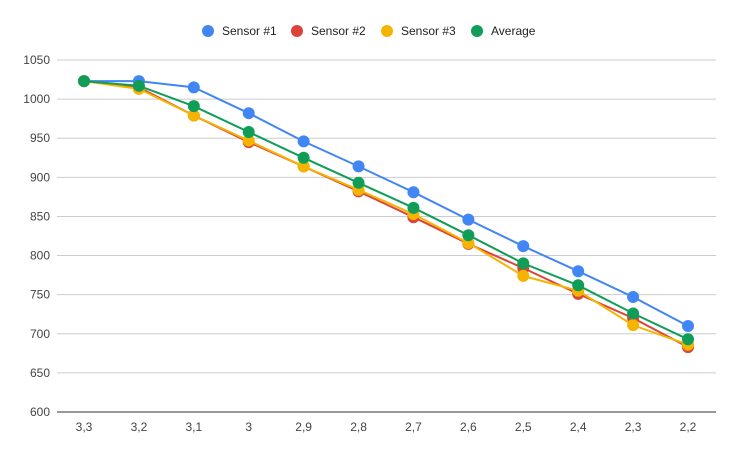 This screenshot has width=738, height=456. Describe the element at coordinates (386, 427) in the screenshot. I see `x-axis-ticks: 3,3 3,2 3,1 3 2,9 2,8 2,7 2,6 2,5 2,4 2,3 2,2` at that location.